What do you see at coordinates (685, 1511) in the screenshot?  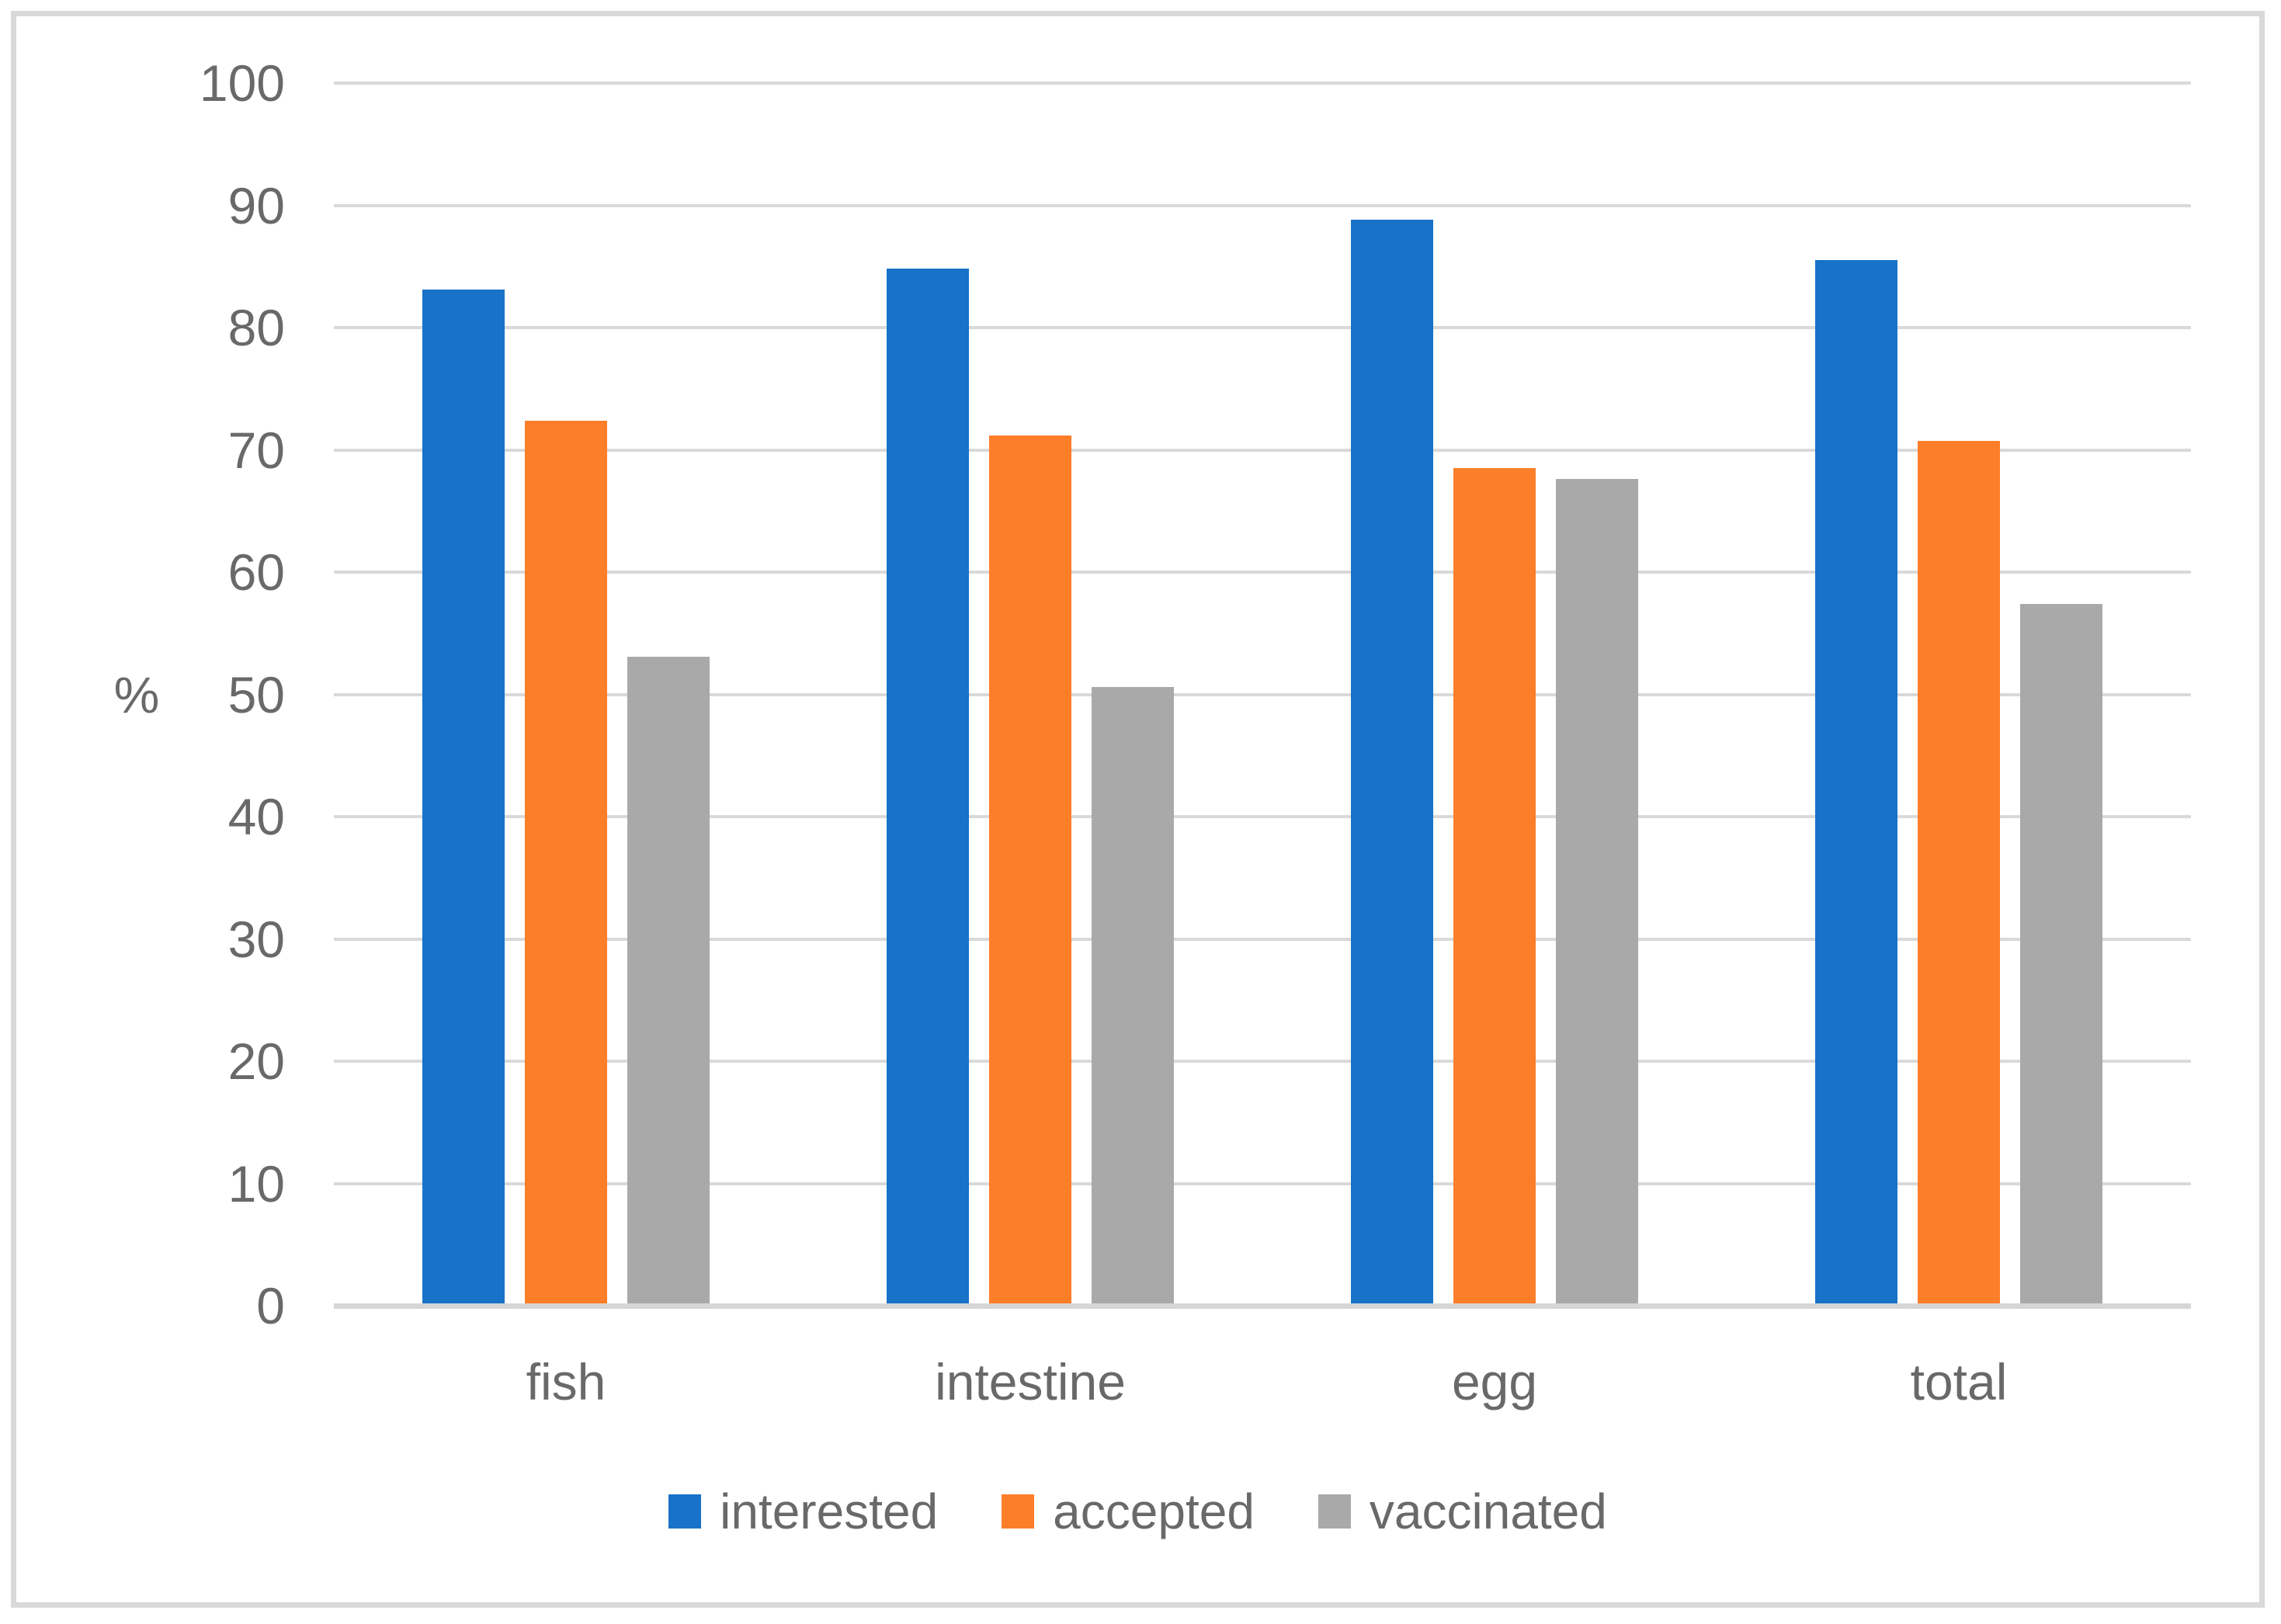 I see `legend-swatch-interested` at bounding box center [685, 1511].